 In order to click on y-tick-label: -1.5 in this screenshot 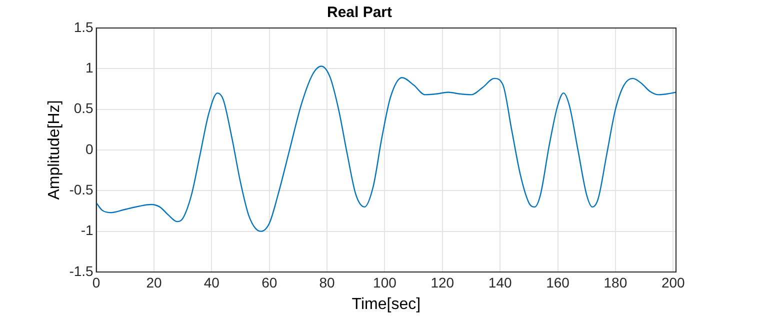, I will do `click(81, 270)`.